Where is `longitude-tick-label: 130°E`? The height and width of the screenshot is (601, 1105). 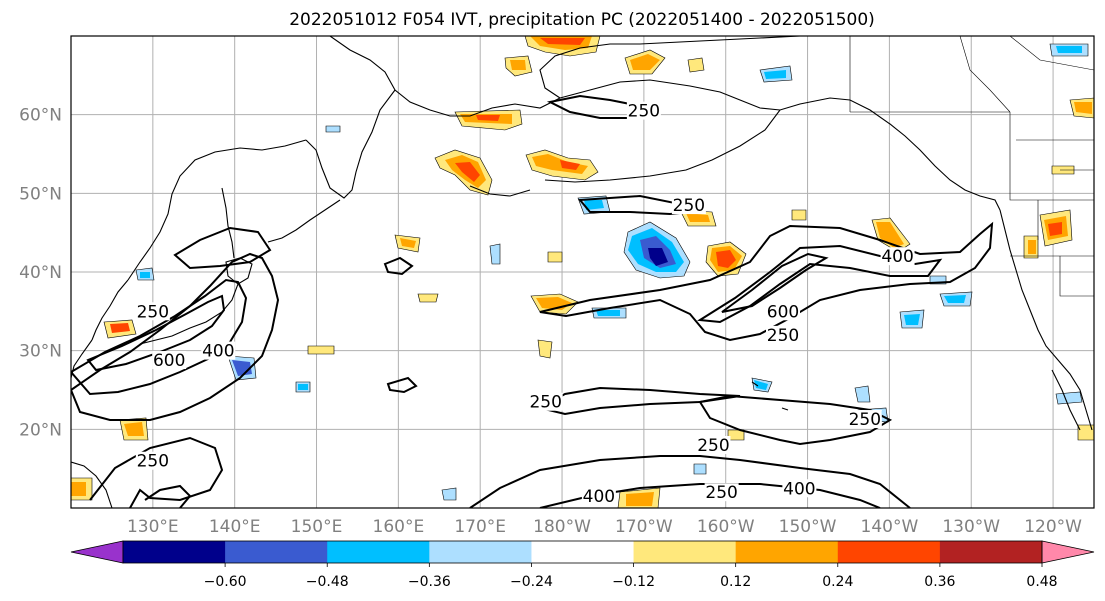
longitude-tick-label: 130°E is located at coordinates (153, 527).